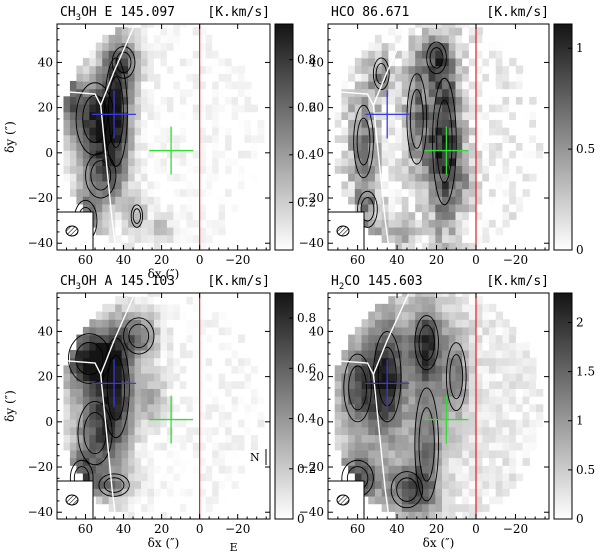 This screenshot has height=556, width=600. What do you see at coordinates (234, 547) in the screenshot?
I see `compass-east: E` at bounding box center [234, 547].